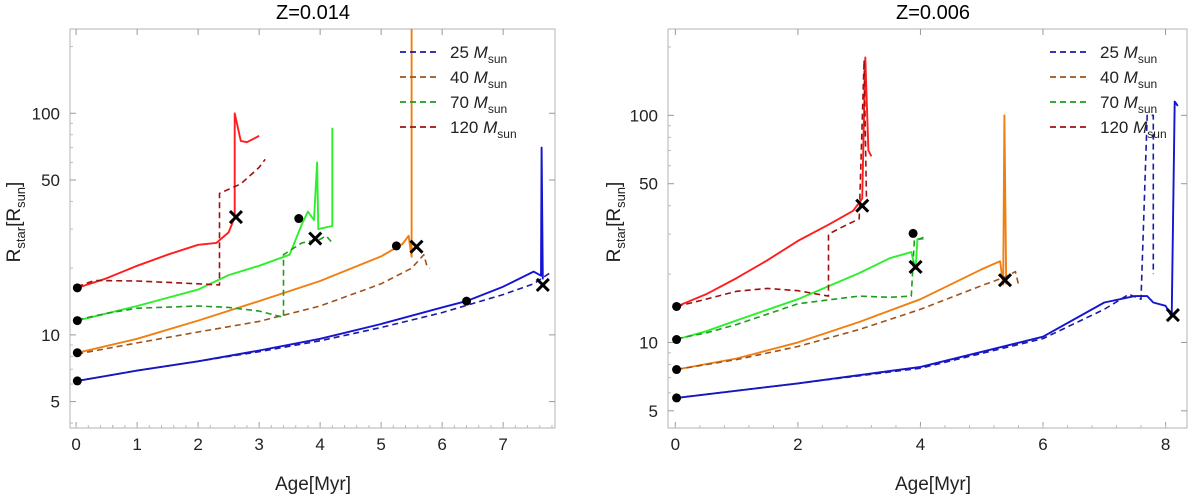  Describe the element at coordinates (258, 444) in the screenshot. I see `x-tick-label: 3` at that location.